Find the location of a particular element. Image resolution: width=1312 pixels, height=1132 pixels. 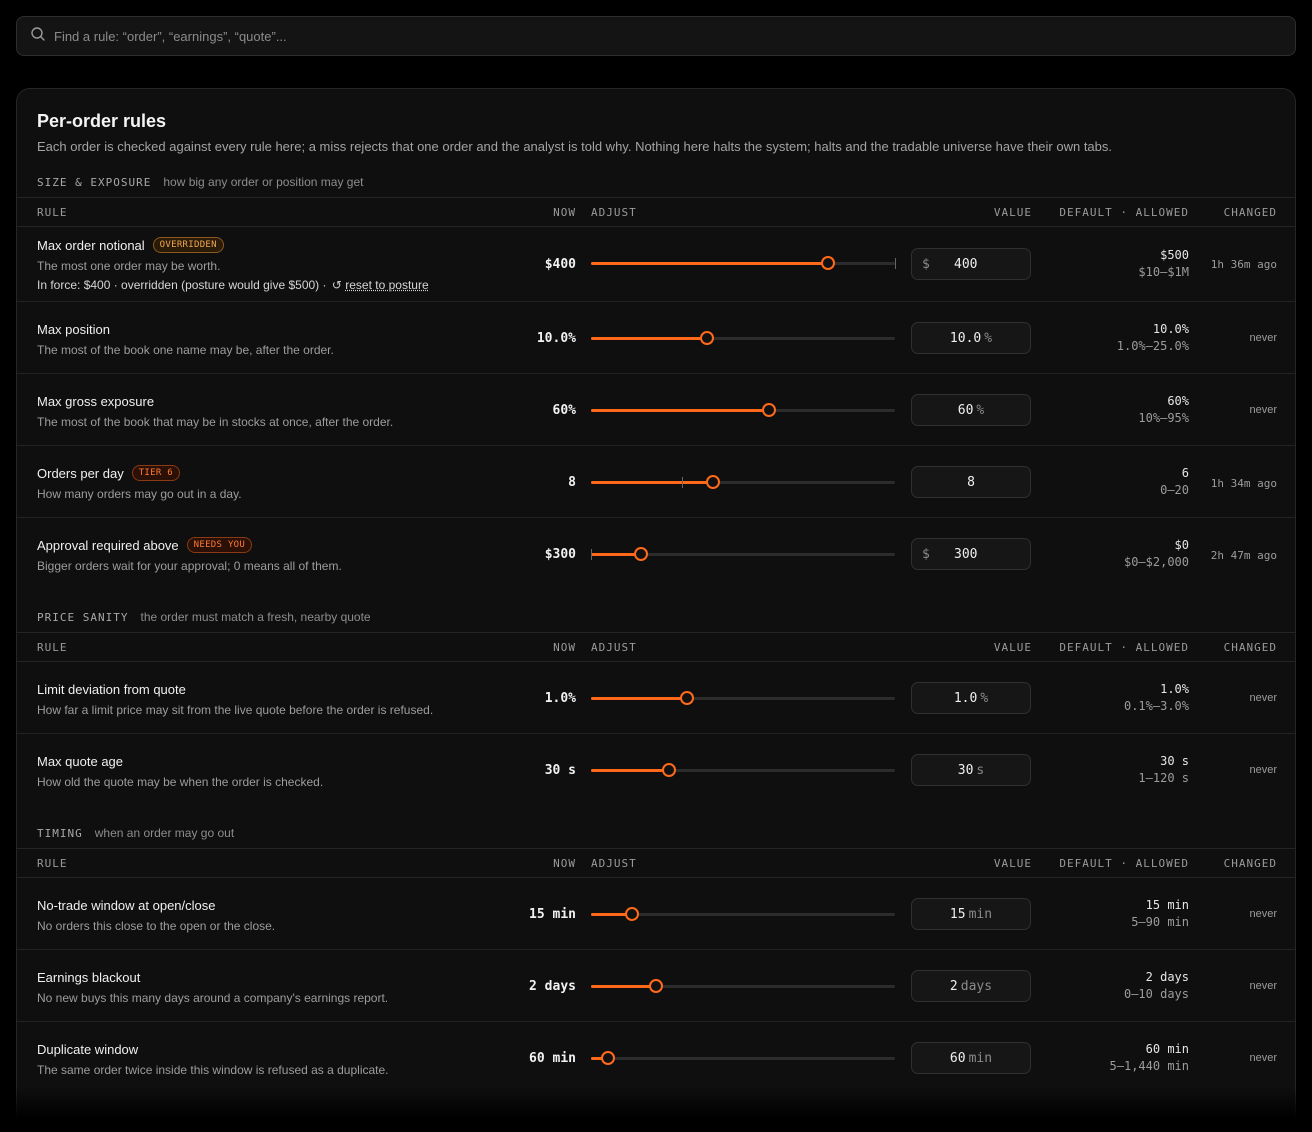

value-input: 2 days is located at coordinates (971, 986).